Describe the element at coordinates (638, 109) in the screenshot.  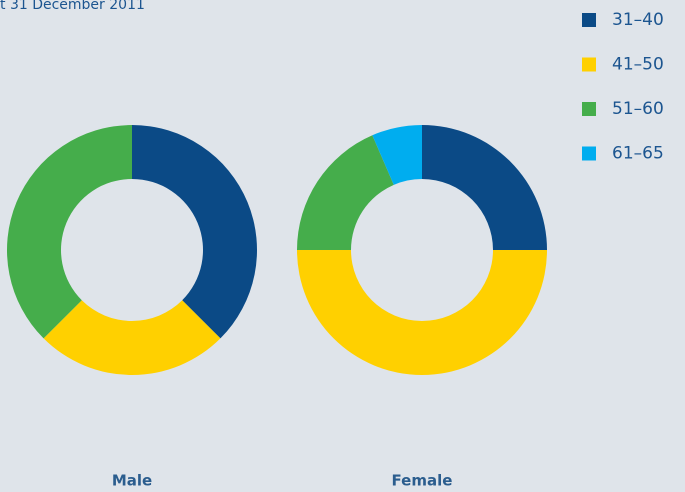
I see `legend-label: 51–60` at that location.